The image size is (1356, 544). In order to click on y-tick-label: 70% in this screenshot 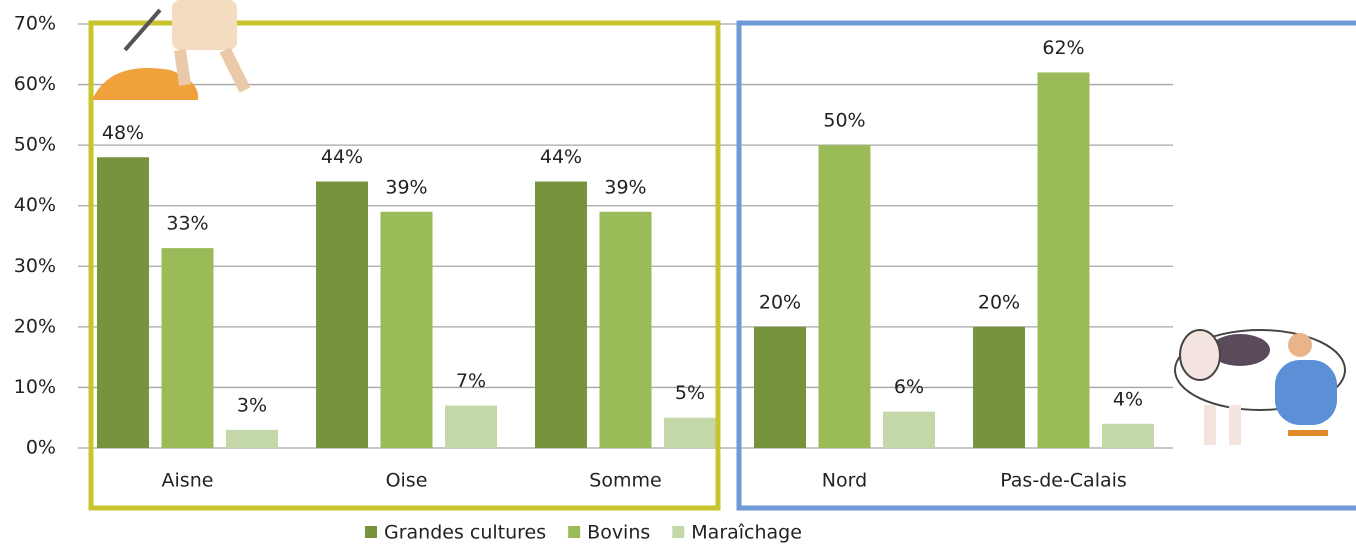, I will do `click(35, 24)`.